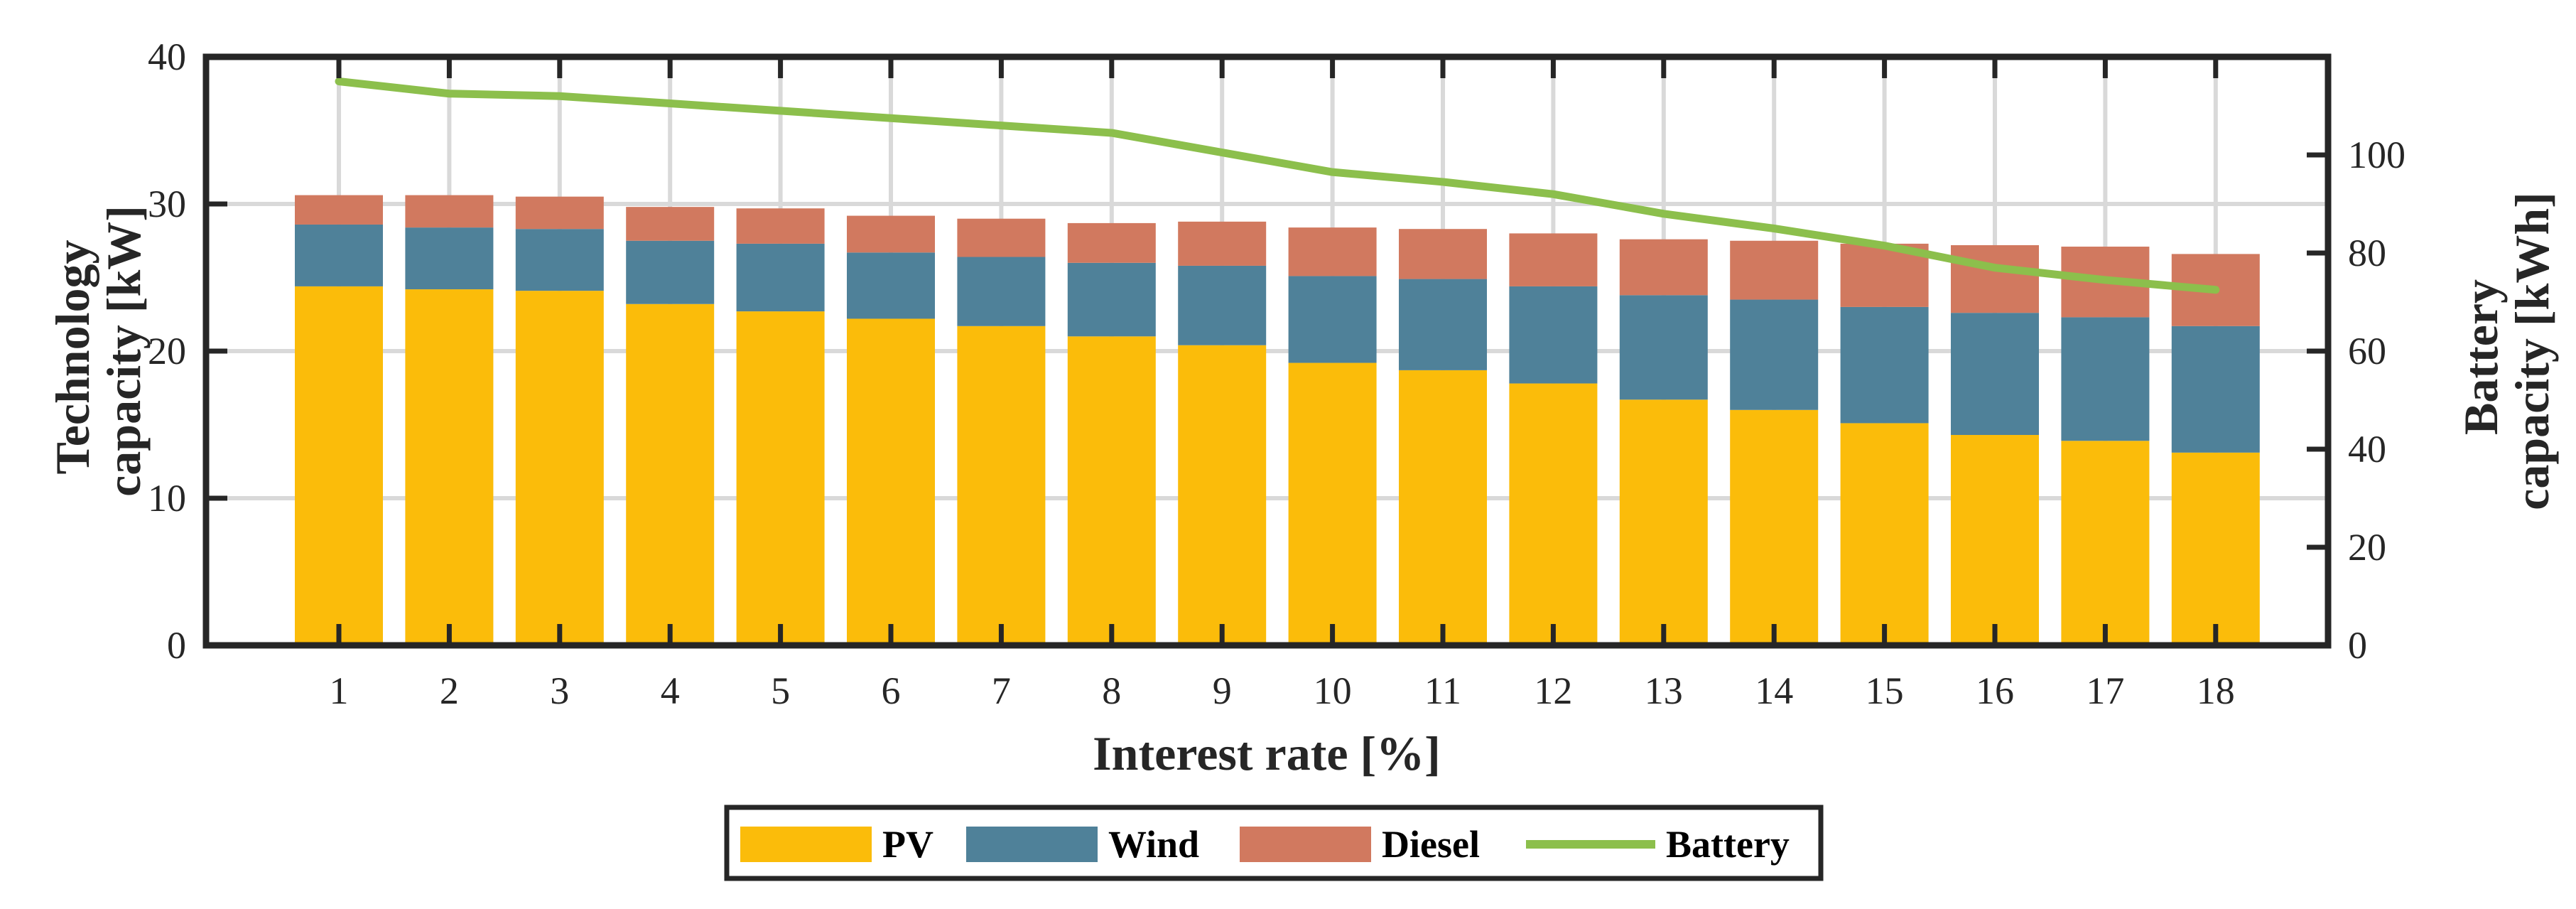 The width and height of the screenshot is (2576, 909). Describe the element at coordinates (1305, 844) in the screenshot. I see `legend-swatch-diesel` at that location.